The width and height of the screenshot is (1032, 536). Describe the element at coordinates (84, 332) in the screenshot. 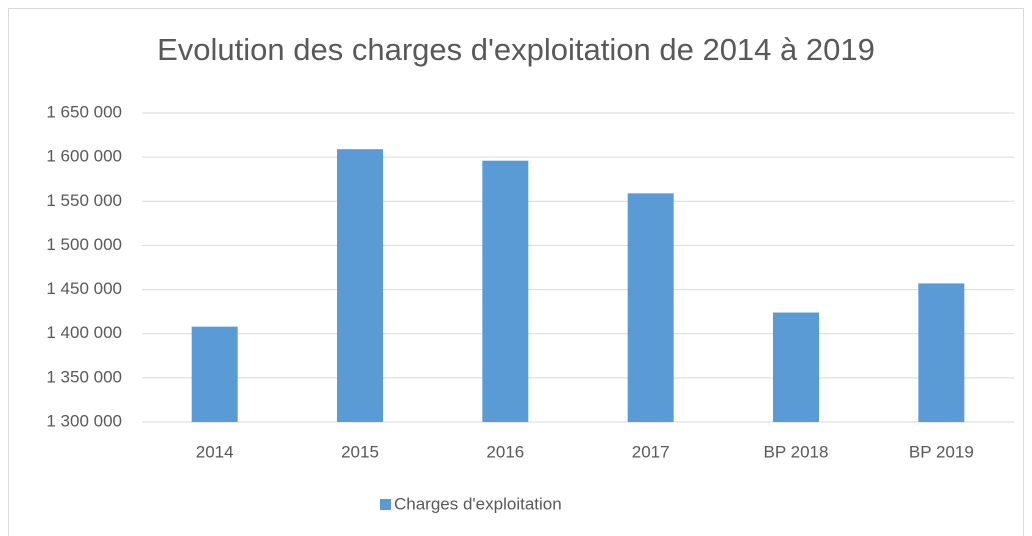

I see `y-tick-label: 1 400 000` at that location.